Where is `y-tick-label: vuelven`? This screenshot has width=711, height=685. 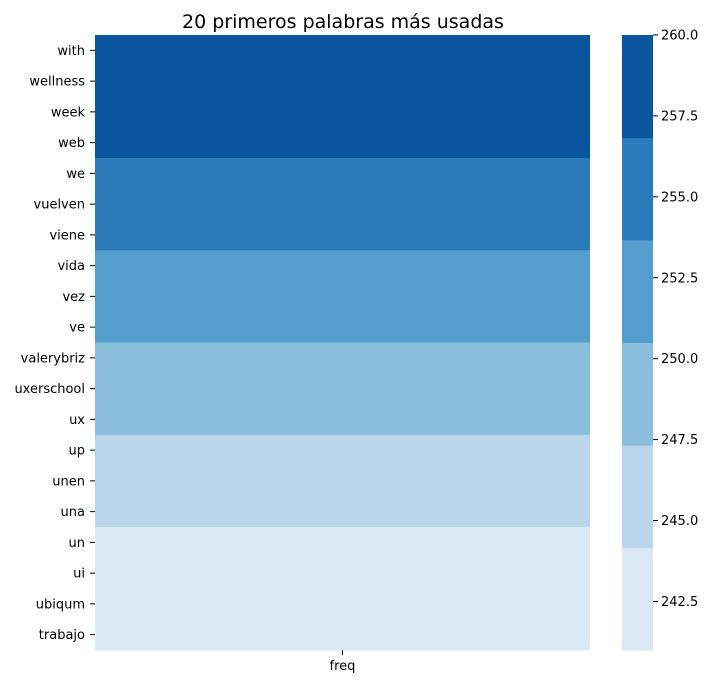 y-tick-label: vuelven is located at coordinates (59, 205).